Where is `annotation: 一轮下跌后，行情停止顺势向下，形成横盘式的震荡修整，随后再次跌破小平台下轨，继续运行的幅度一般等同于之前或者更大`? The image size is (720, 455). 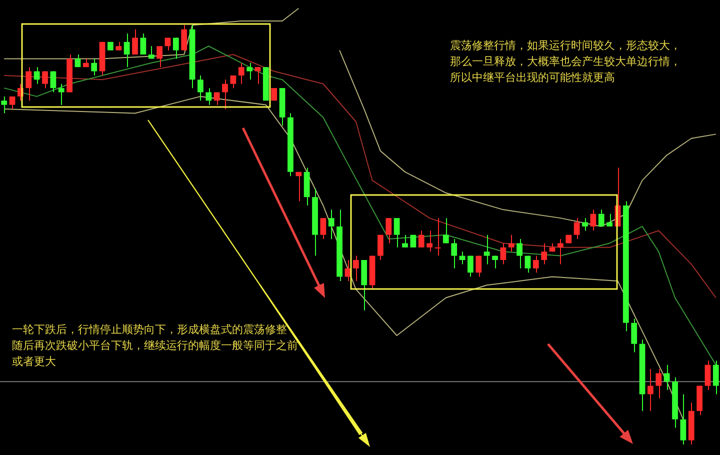 annotation: 一轮下跌后，行情停止顺势向下，形成横盘式的震荡修整，随后再次跌破小平台下轨，继续运行的幅度一般等同于之前或者更大 is located at coordinates (155, 346).